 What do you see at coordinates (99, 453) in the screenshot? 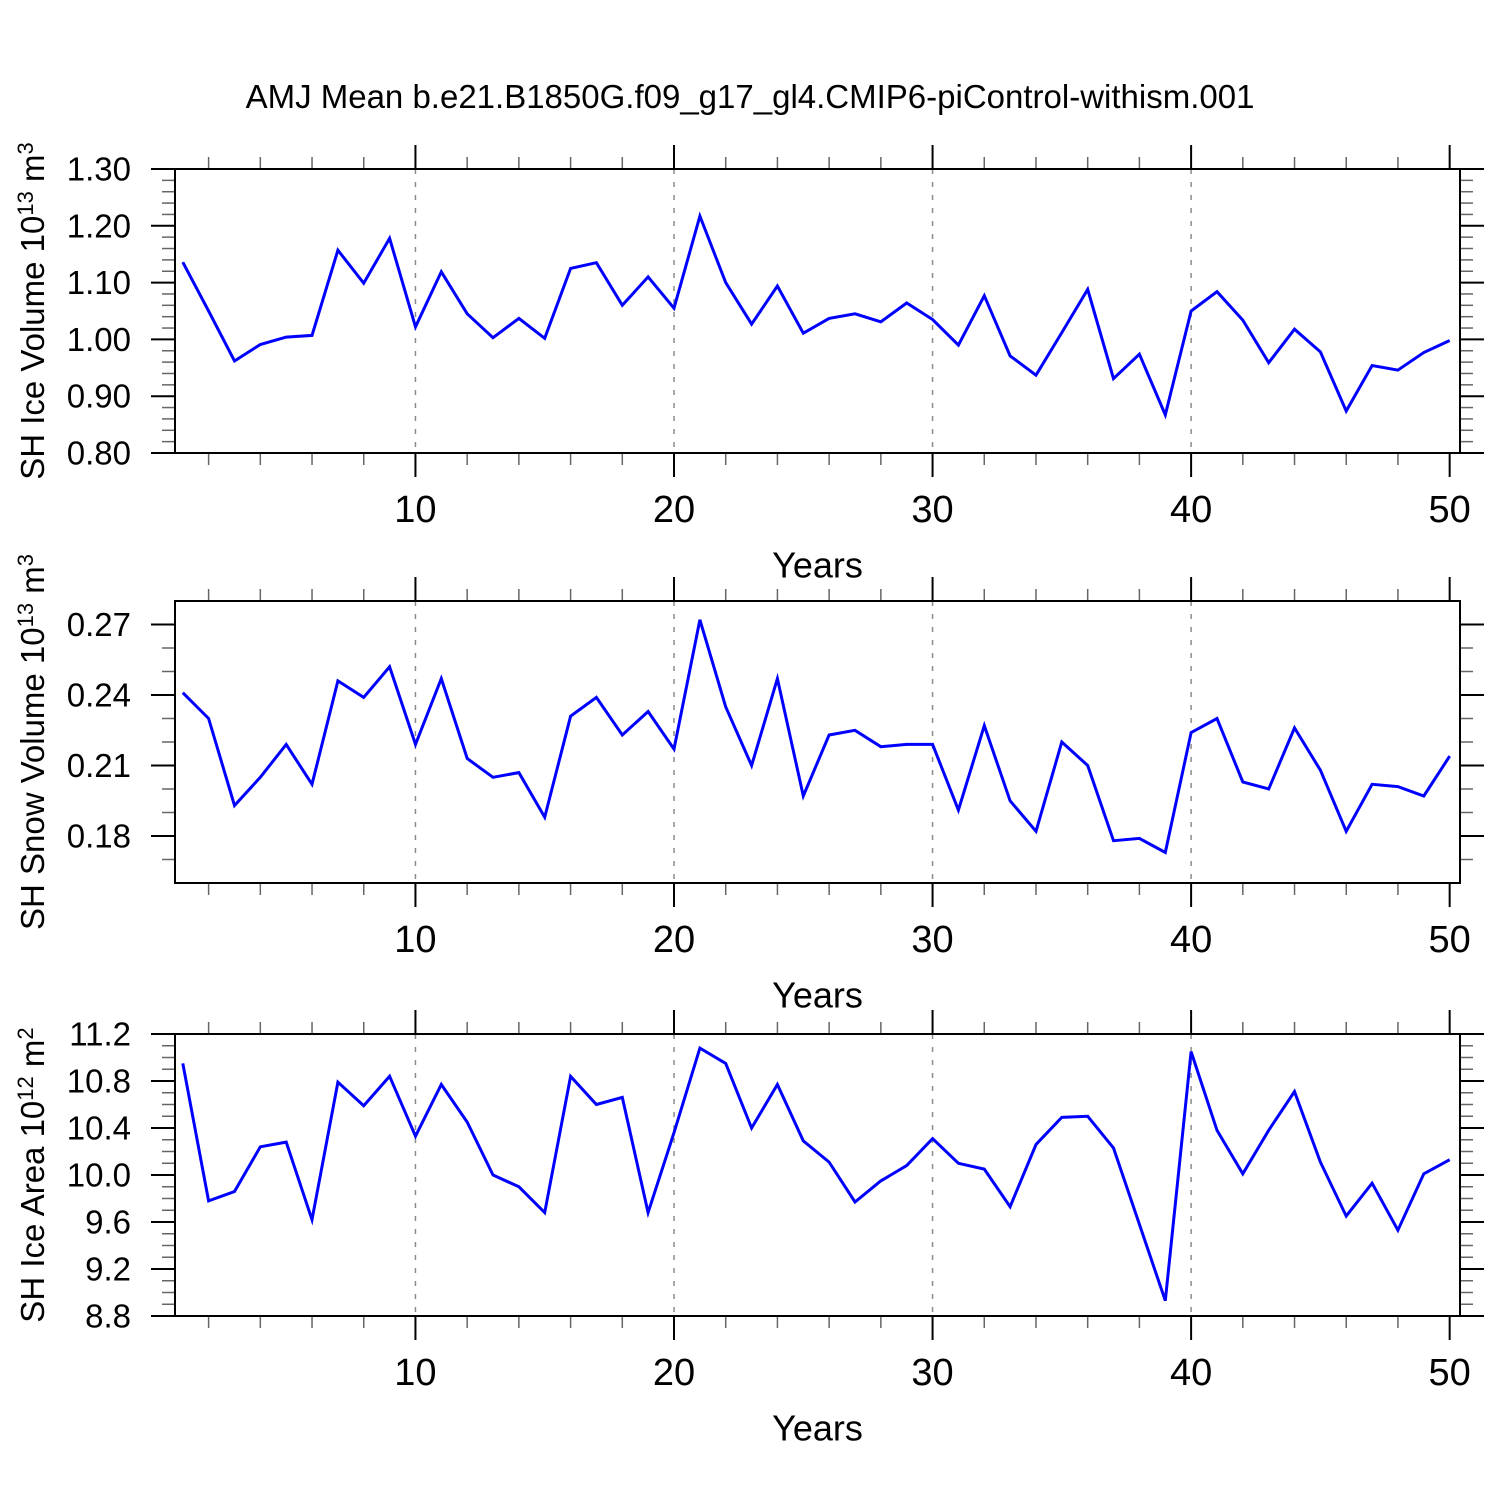
I see `y-tick-label: 0.80` at bounding box center [99, 453].